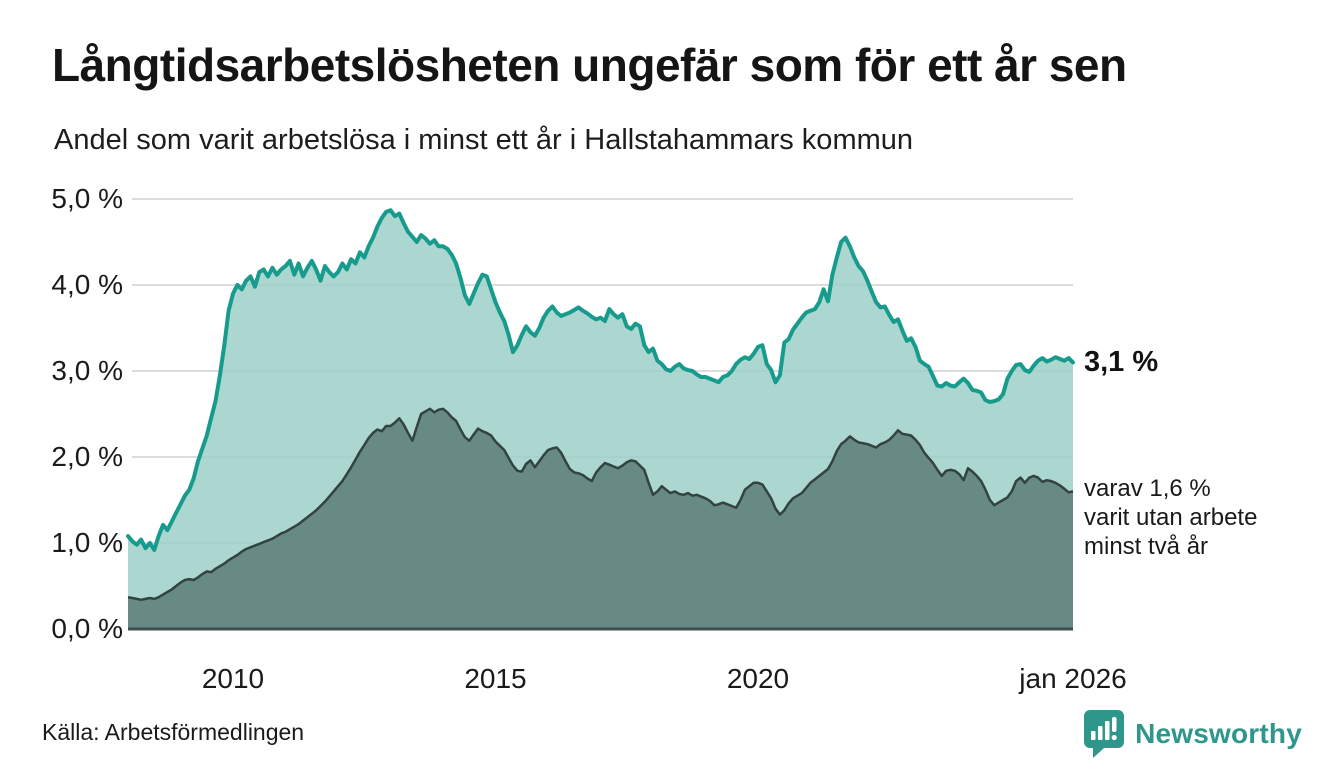 Image resolution: width=1340 pixels, height=780 pixels. I want to click on y-axis-tick-label: 4,0 %, so click(87, 284).